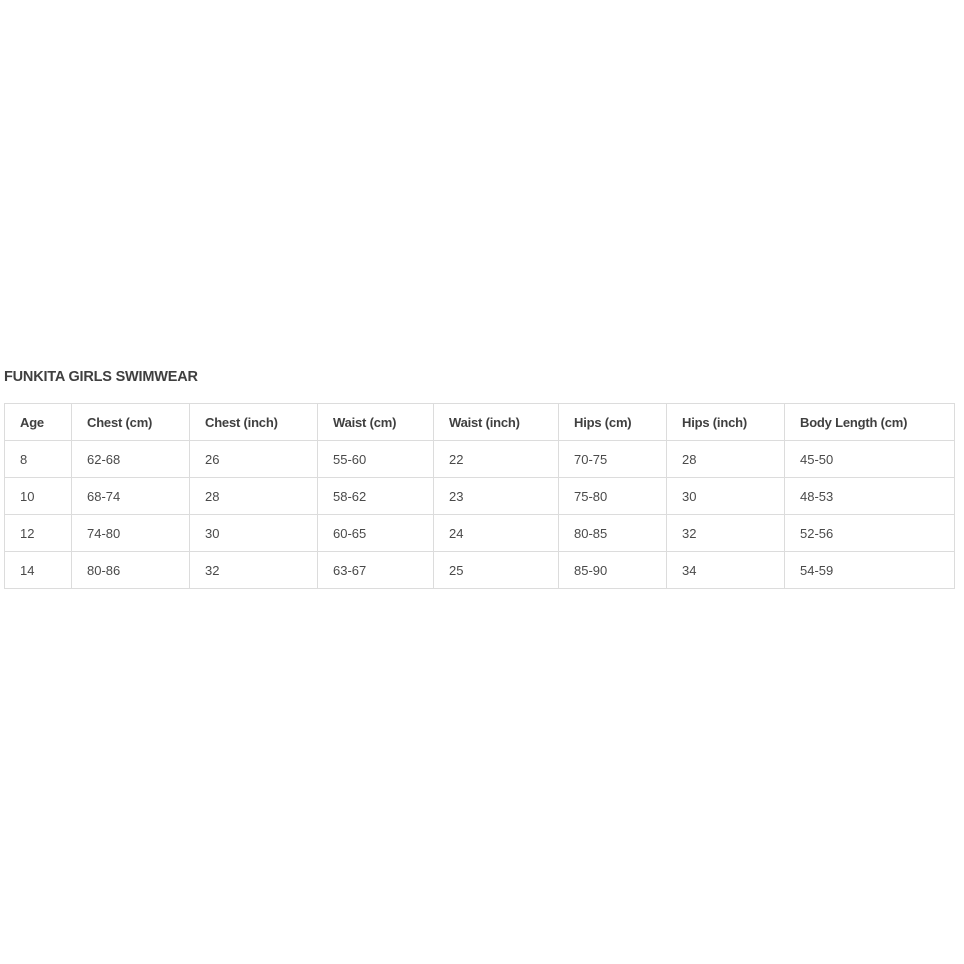  What do you see at coordinates (375, 570) in the screenshot?
I see `table-cell: 63-67` at bounding box center [375, 570].